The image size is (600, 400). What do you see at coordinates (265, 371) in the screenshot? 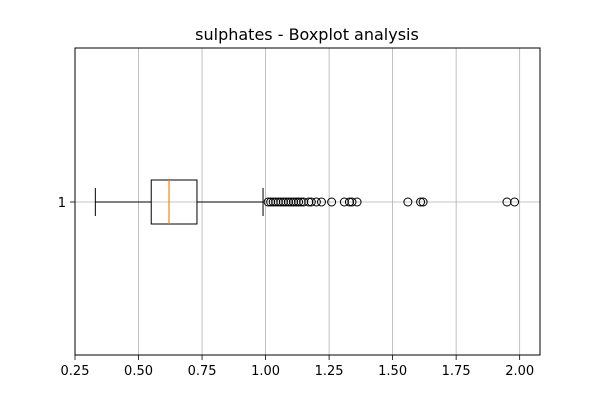
I see `x-tick-label: 1.00` at bounding box center [265, 371].